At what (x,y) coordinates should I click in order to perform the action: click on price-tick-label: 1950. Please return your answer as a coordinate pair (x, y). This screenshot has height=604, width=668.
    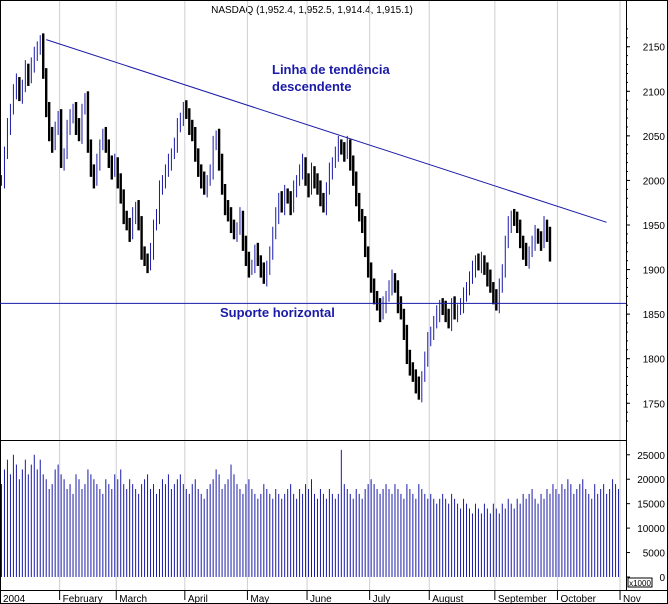
    Looking at the image, I should click on (654, 226).